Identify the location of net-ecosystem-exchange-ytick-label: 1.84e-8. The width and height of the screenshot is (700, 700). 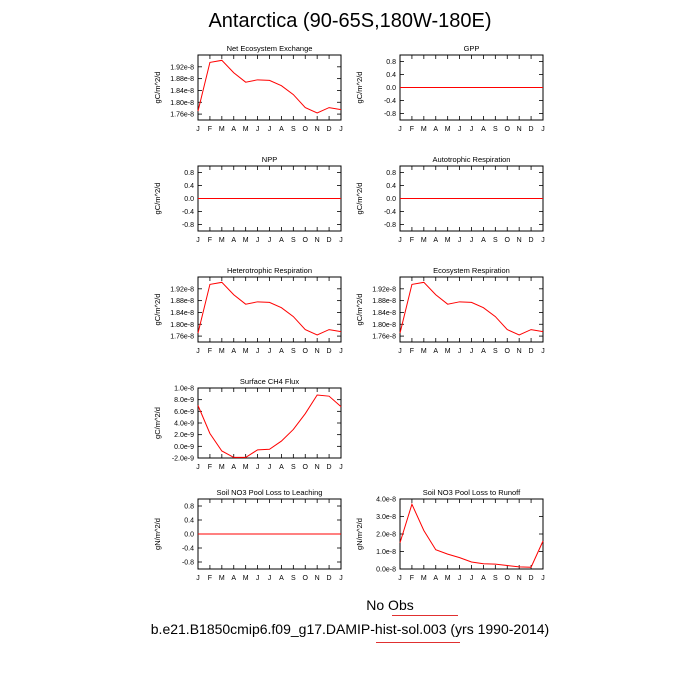
(182, 91).